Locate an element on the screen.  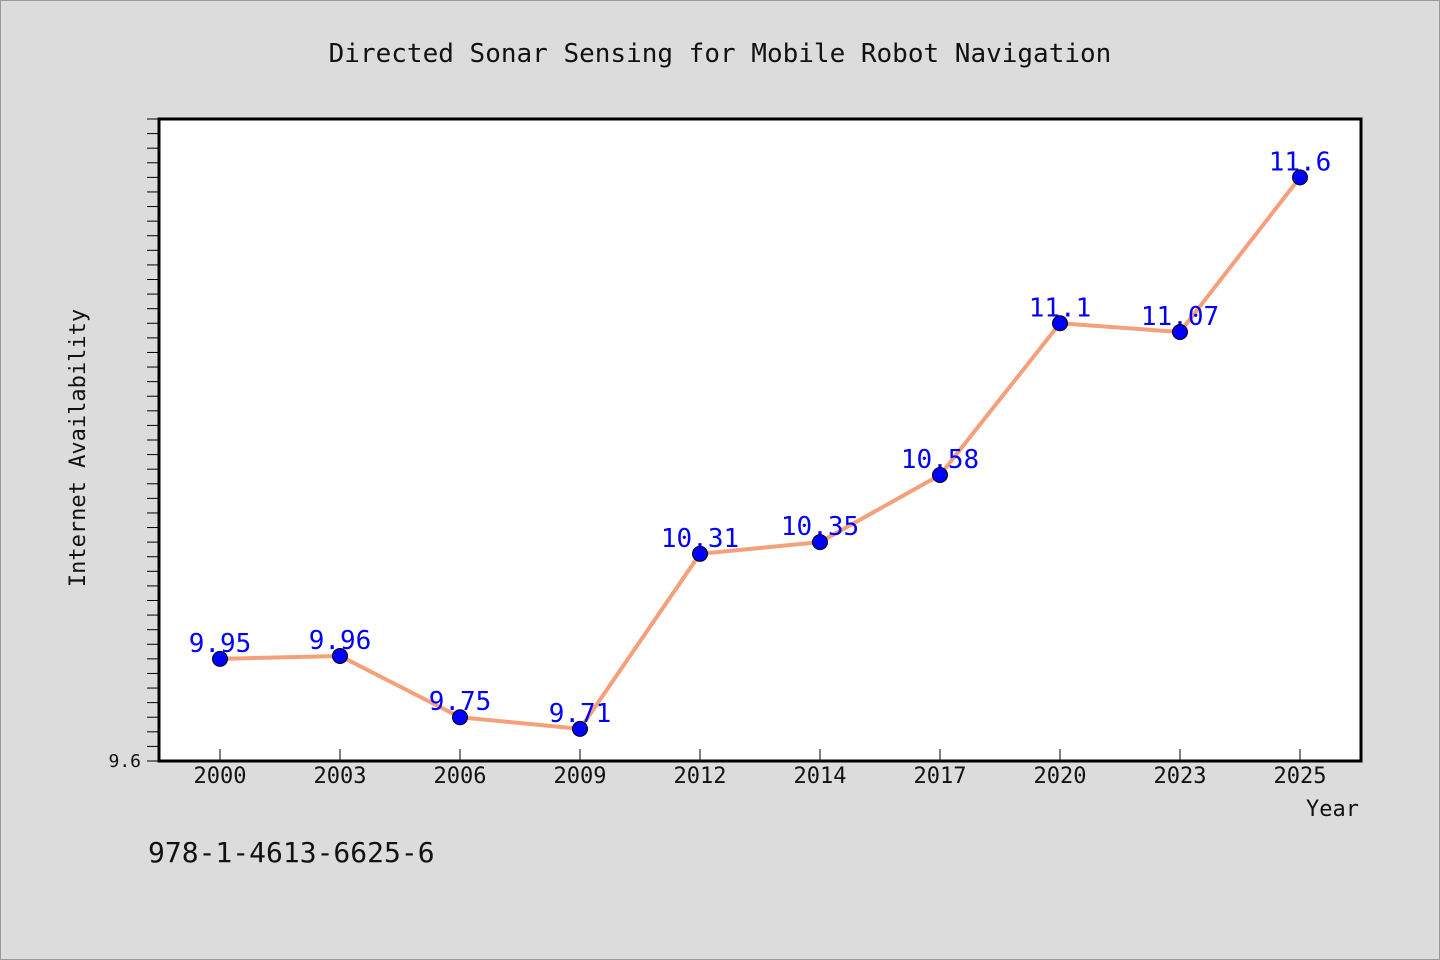
x-tick-label: 2025 is located at coordinates (1300, 776).